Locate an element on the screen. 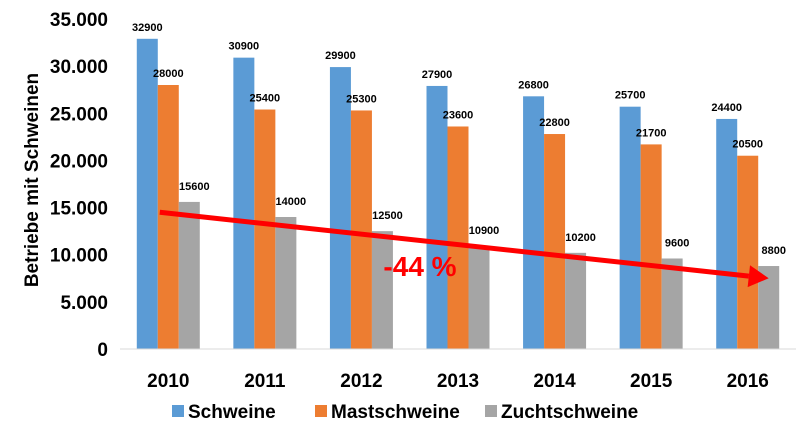 Image resolution: width=800 pixels, height=440 pixels. x-tick-label: 2015 is located at coordinates (651, 381).